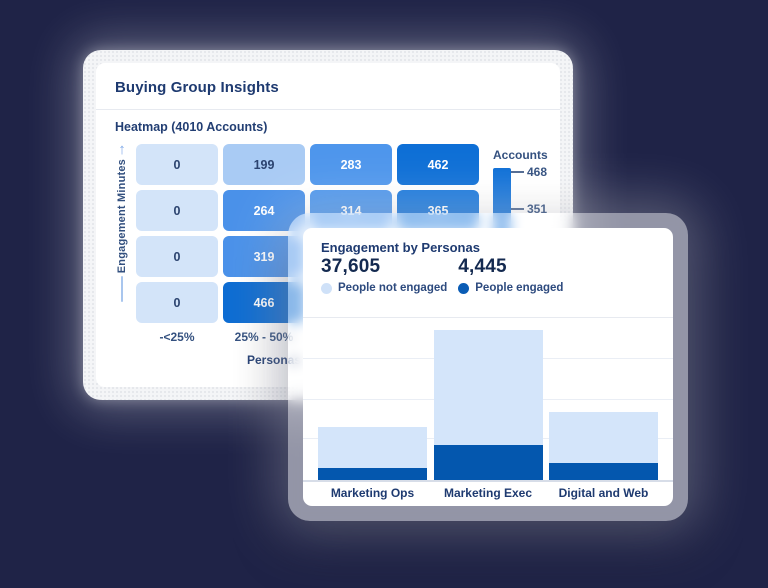 This screenshot has height=588, width=768. What do you see at coordinates (603, 399) in the screenshot?
I see `bar-digital-and-web` at bounding box center [603, 399].